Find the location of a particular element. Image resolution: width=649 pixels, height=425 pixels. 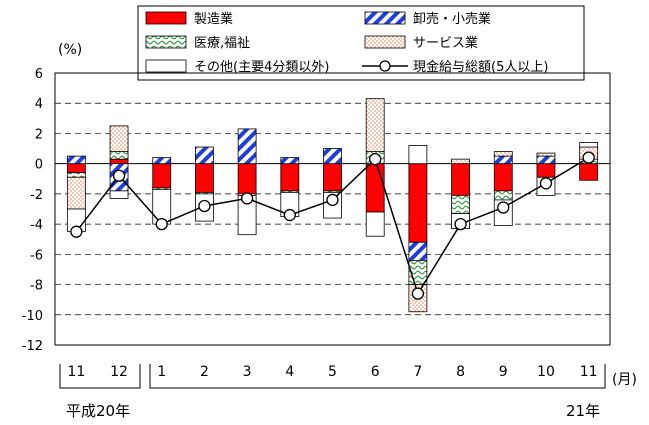

x-tick-label: 1 is located at coordinates (161, 372).